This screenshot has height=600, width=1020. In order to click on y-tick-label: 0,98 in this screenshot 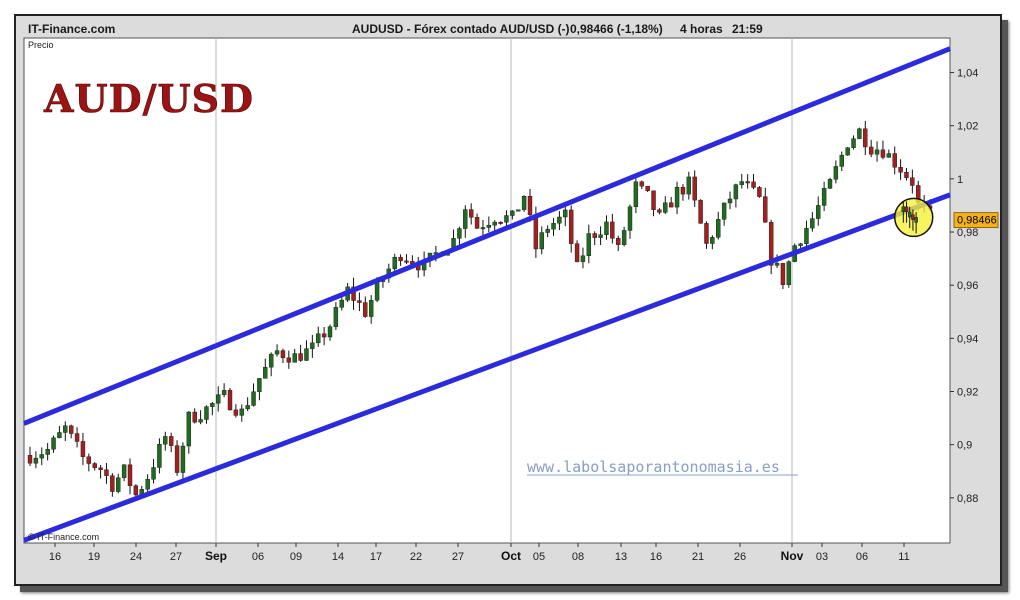, I will do `click(967, 233)`.